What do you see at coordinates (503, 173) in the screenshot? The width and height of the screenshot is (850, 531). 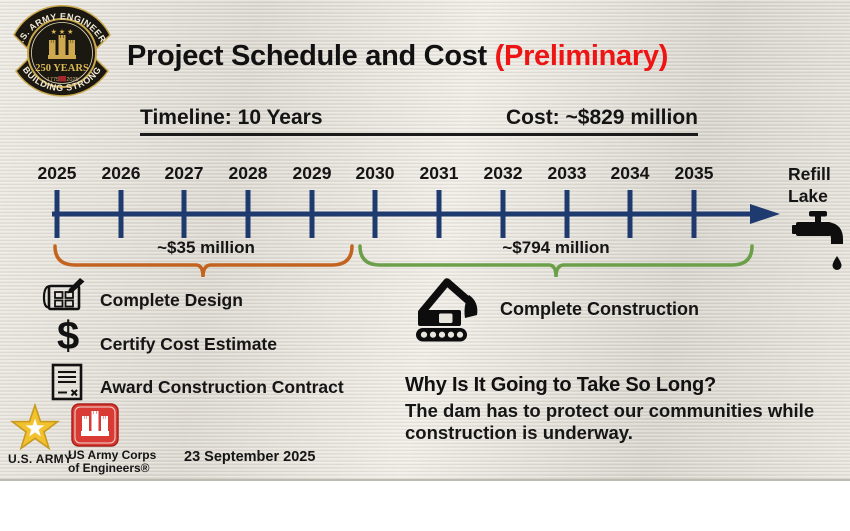 I see `year-label-2032: 2032` at bounding box center [503, 173].